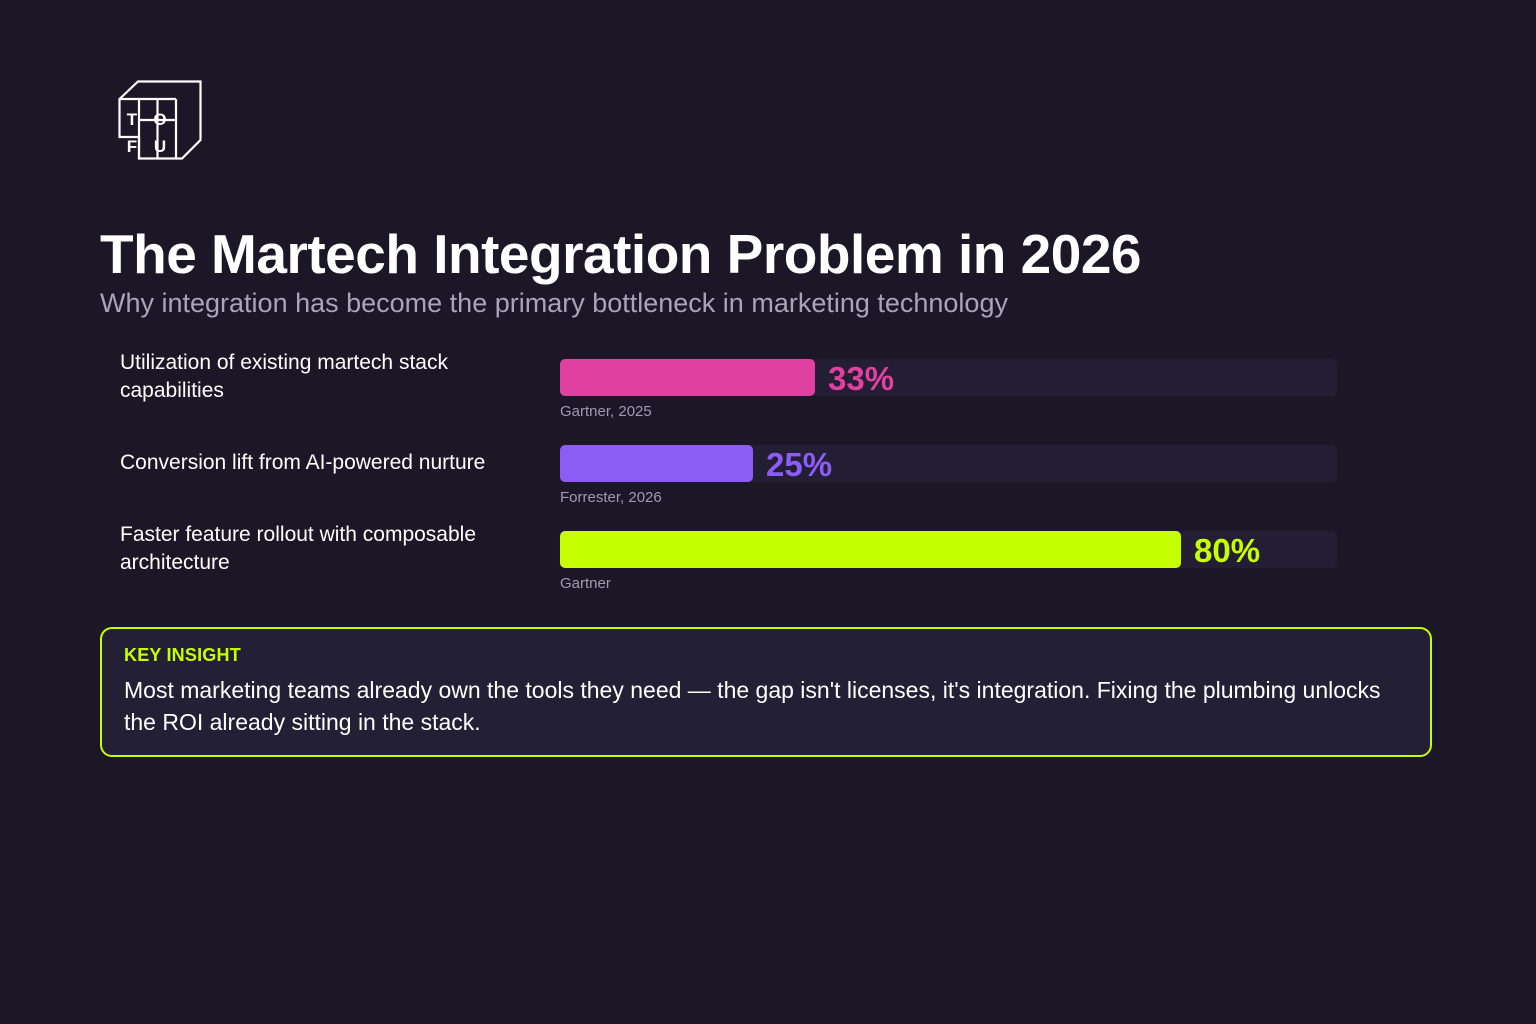 Image resolution: width=1536 pixels, height=1024 pixels. I want to click on key-insight-heading: KEY INSIGHT, so click(182, 655).